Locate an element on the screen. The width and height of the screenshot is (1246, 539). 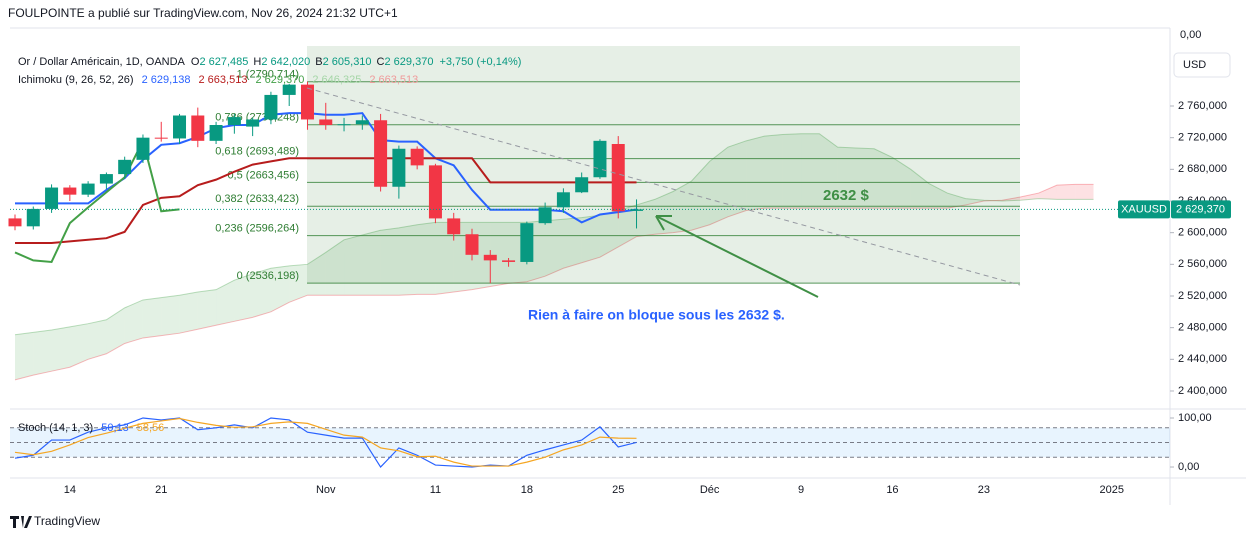
legend-value: 2 629,138 is located at coordinates (166, 80).